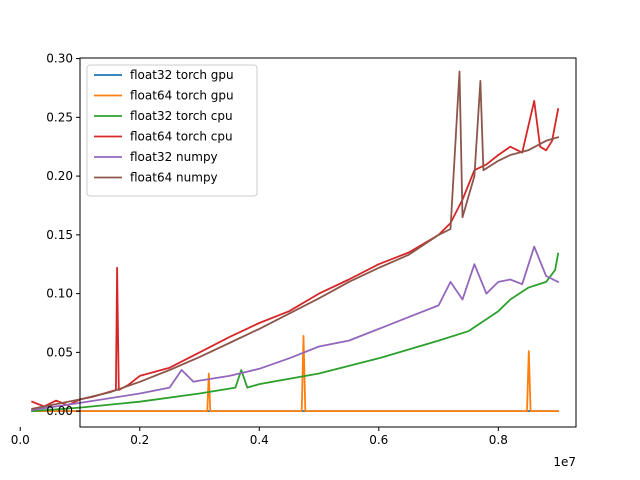  What do you see at coordinates (59, 59) in the screenshot?
I see `y-tick-label: 0.30` at bounding box center [59, 59].